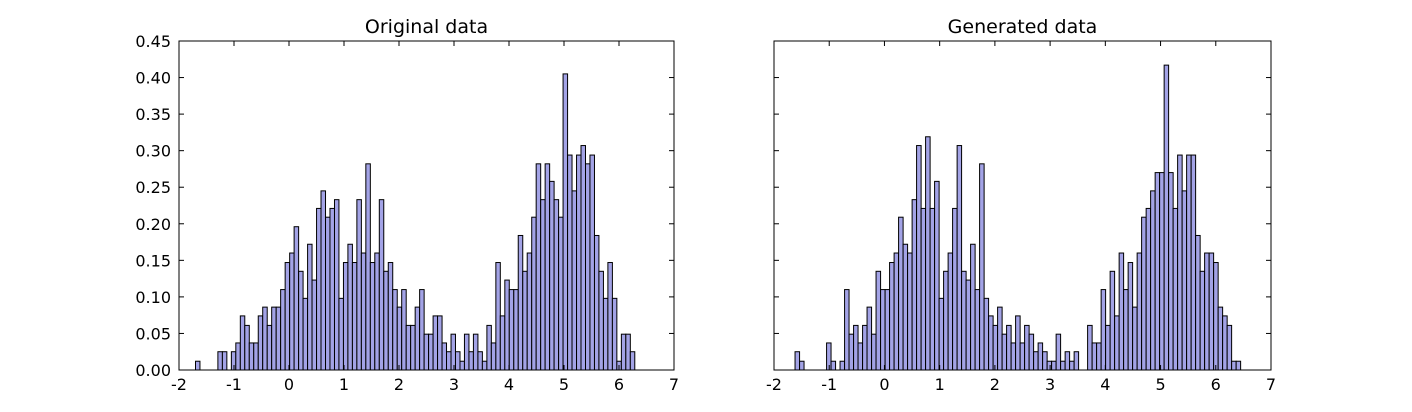 This screenshot has height=412, width=1412. Describe the element at coordinates (399, 384) in the screenshot. I see `x-tick-label: 2` at that location.